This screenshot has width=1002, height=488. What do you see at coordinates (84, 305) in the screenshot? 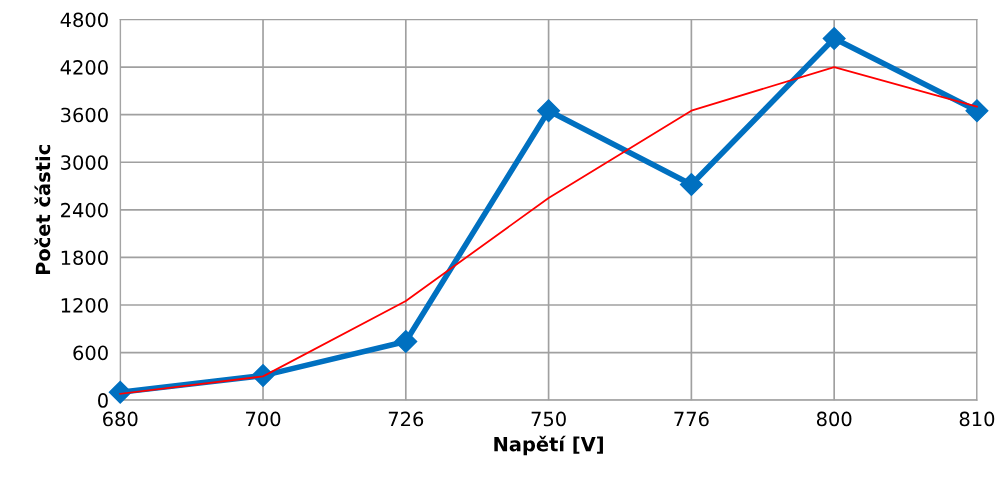
I see `y-tick-label: 1200` at bounding box center [84, 305].